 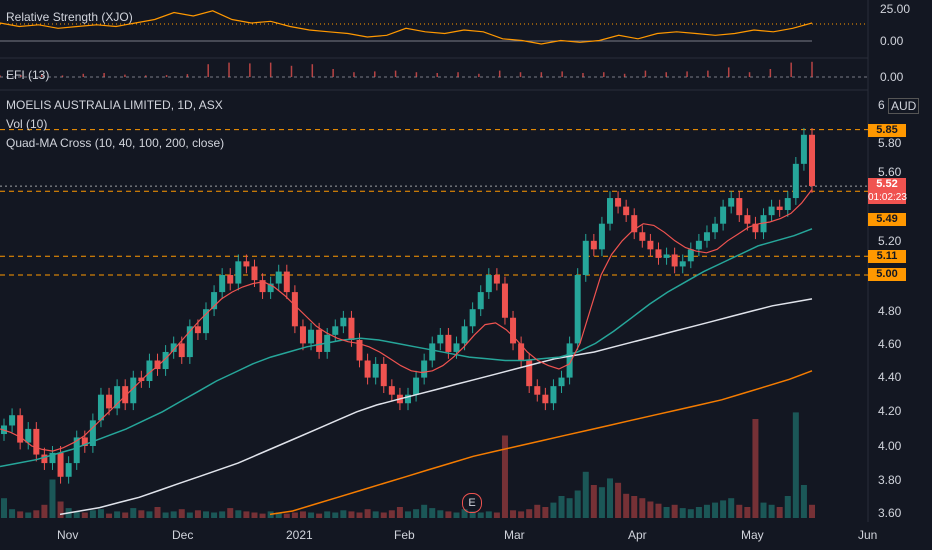 What do you see at coordinates (887, 256) in the screenshot?
I see `level-tag-5-11: 5.11` at bounding box center [887, 256].